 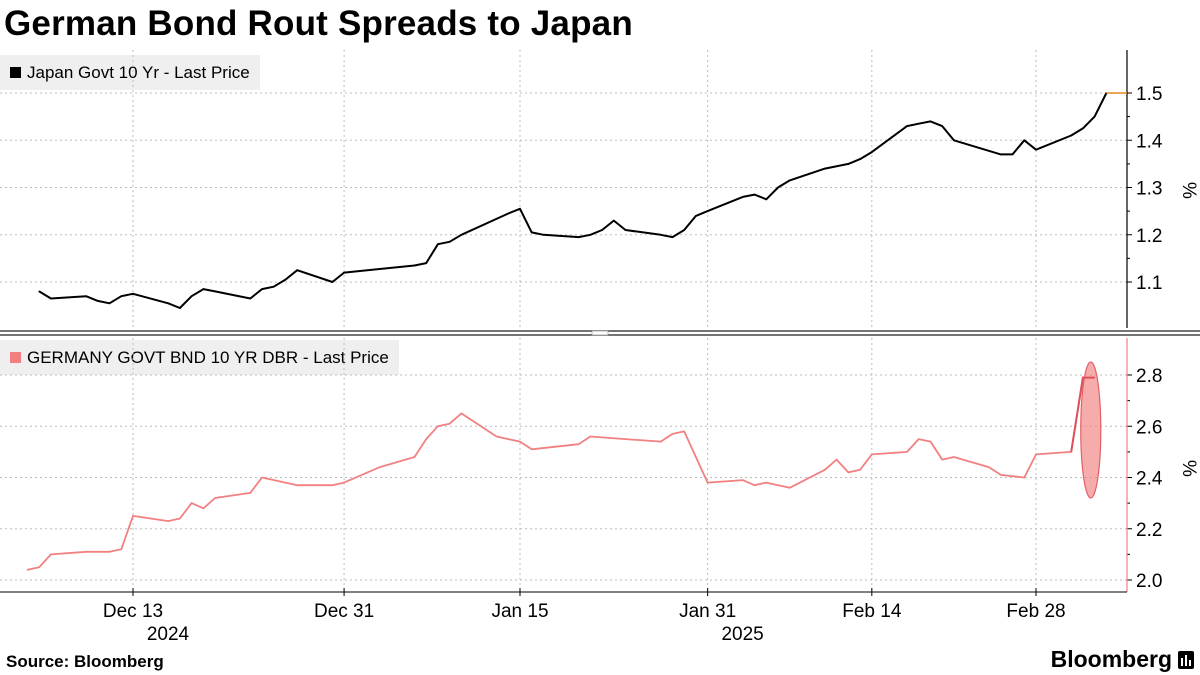 I want to click on germany-legend-swatch, so click(x=15, y=357).